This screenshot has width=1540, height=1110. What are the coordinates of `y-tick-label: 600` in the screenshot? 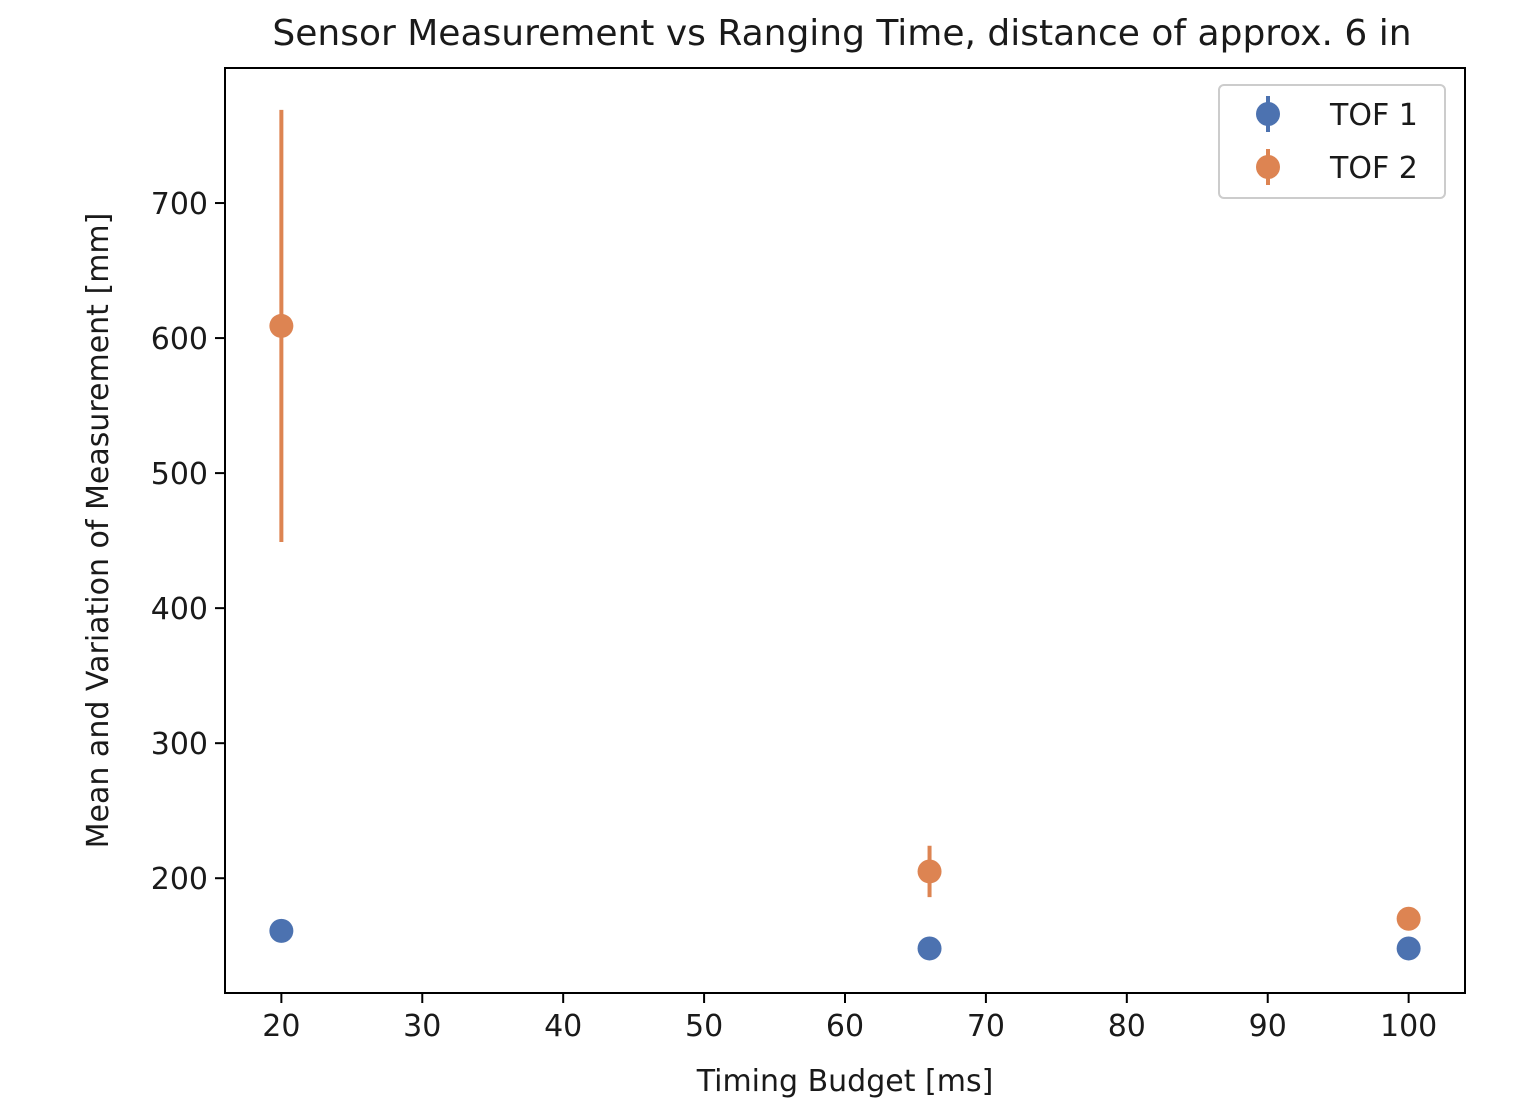 It's located at (179, 339).